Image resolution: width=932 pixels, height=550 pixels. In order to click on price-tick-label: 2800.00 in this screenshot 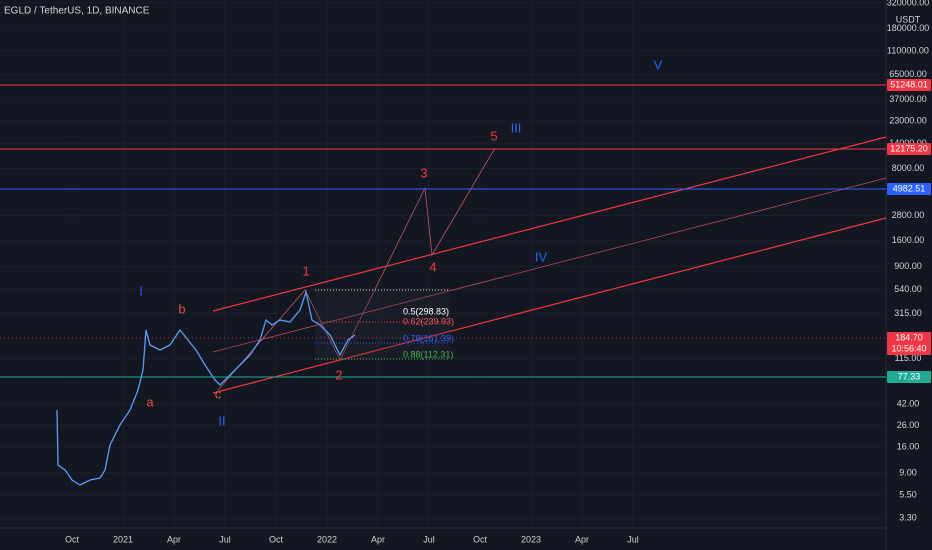, I will do `click(908, 215)`.